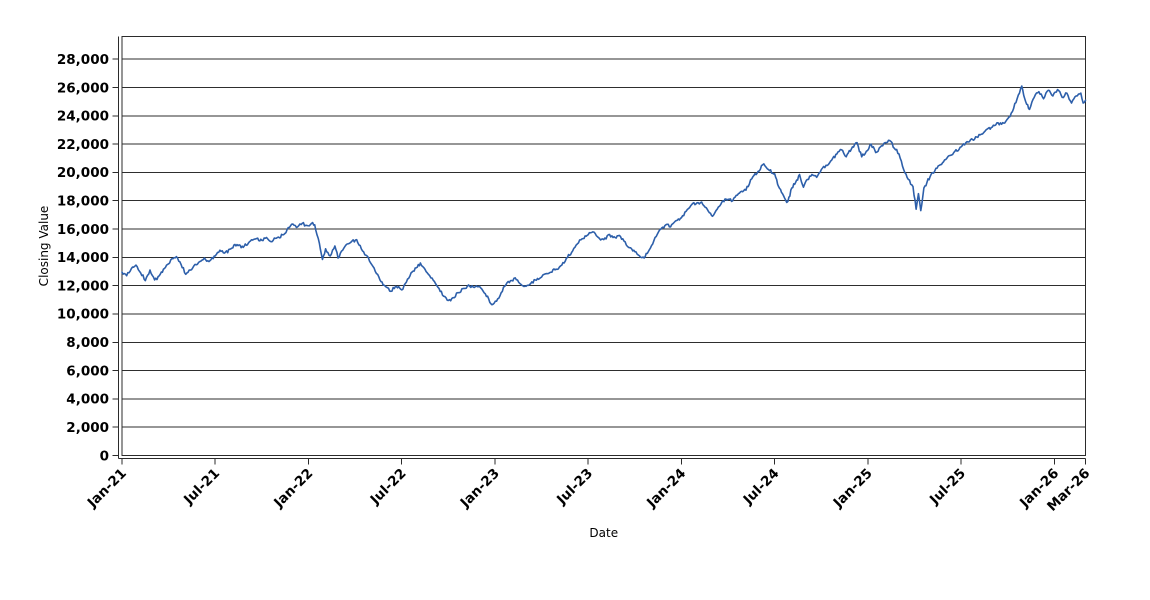 Image resolution: width=1150 pixels, height=600 pixels. I want to click on y-tick-label: 16,000, so click(83, 230).